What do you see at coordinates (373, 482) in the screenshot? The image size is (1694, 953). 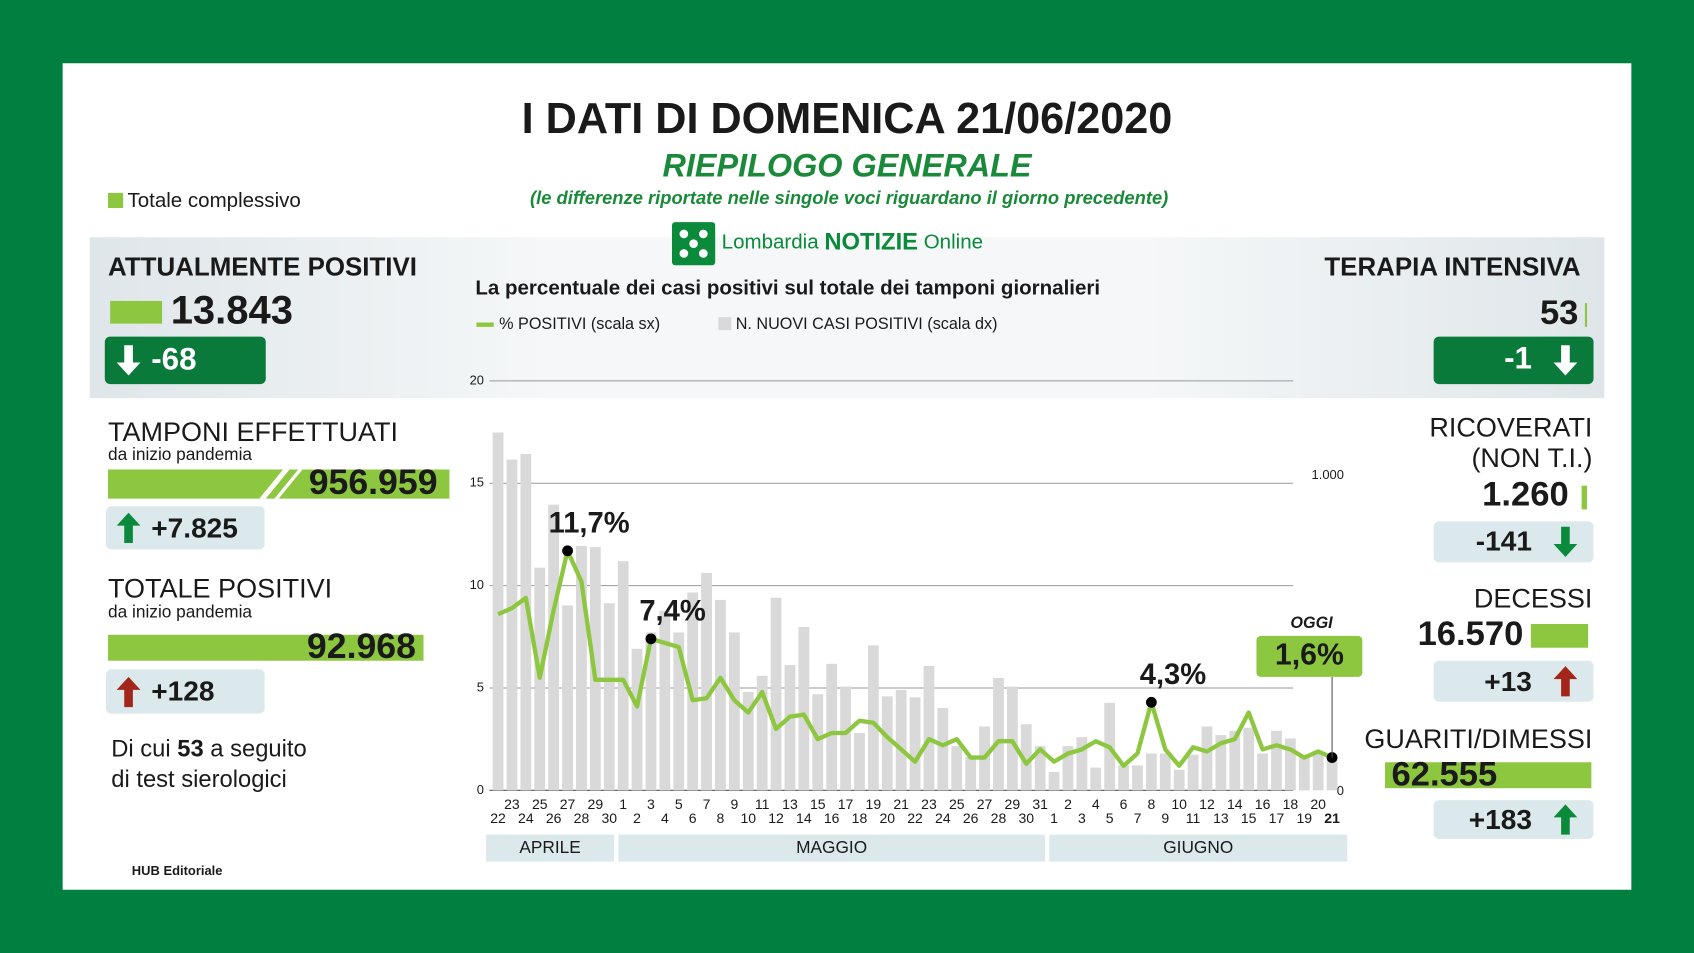 I see `stat-value: 956.959` at bounding box center [373, 482].